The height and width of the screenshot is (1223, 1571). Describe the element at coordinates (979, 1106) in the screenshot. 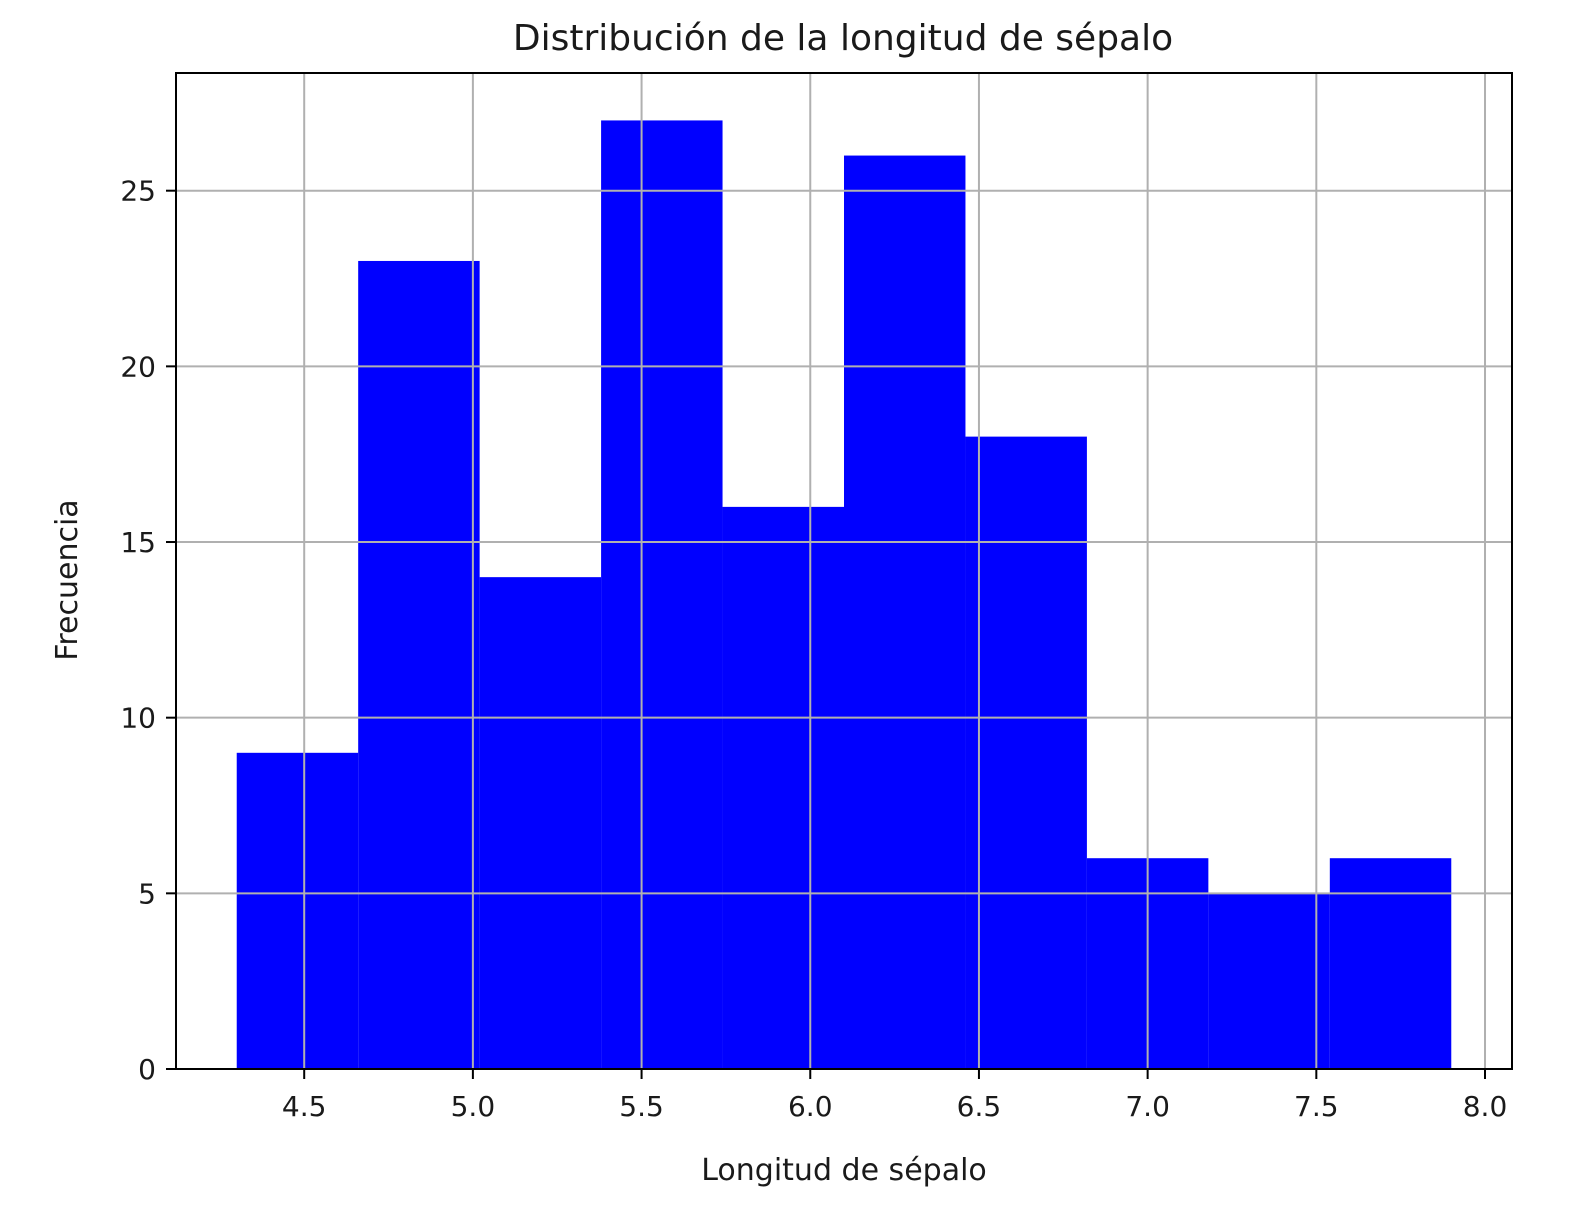

I see `x-tick-label: 6.5` at that location.